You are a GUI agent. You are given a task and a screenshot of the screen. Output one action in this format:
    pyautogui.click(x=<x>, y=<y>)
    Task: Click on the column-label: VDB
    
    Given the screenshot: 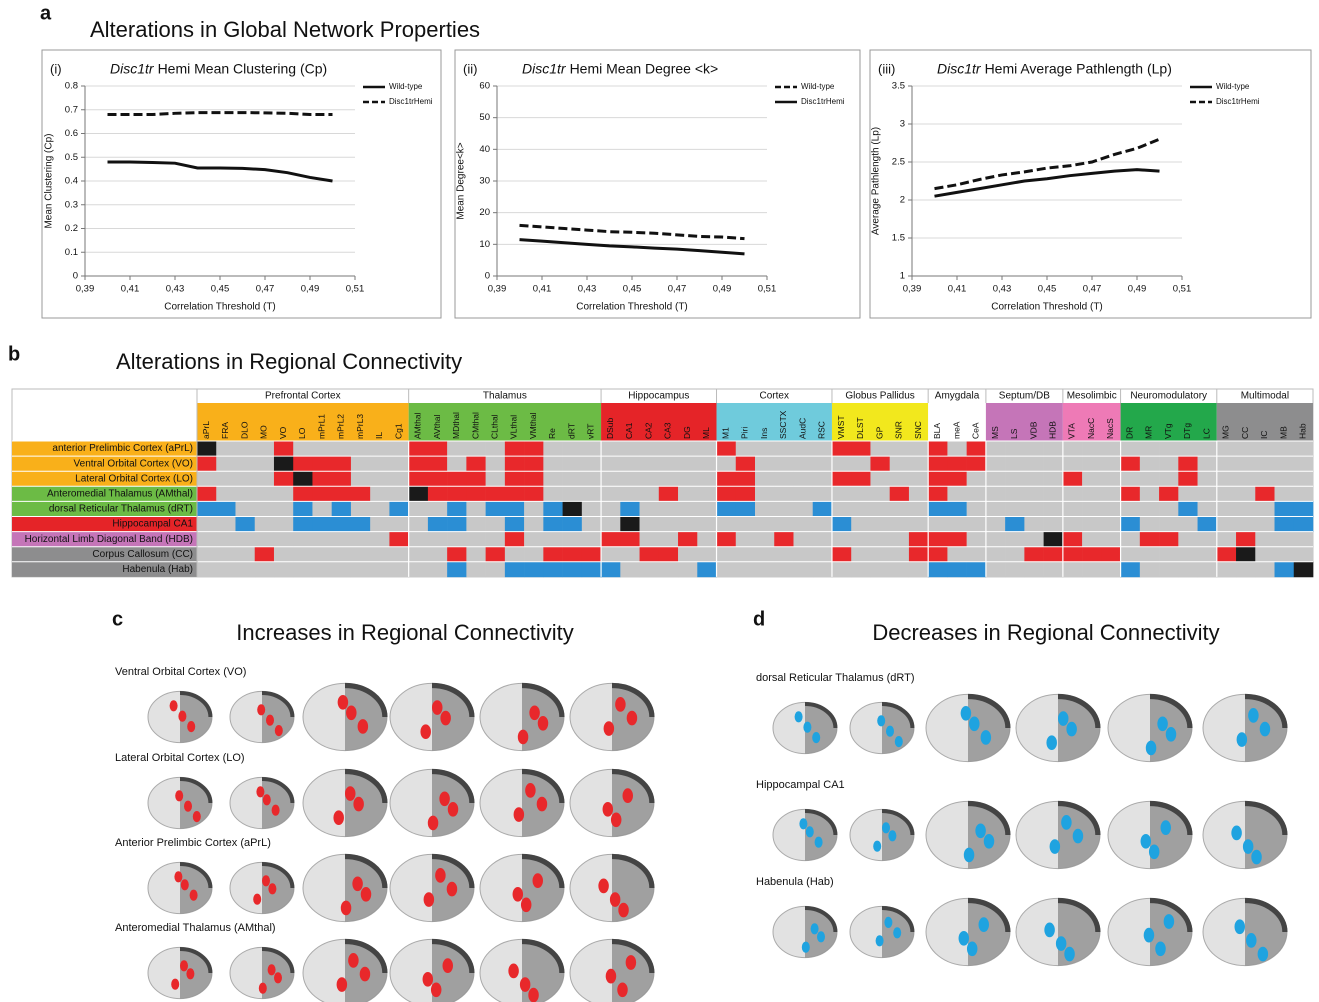 What is the action you would take?
    pyautogui.click(x=1033, y=430)
    